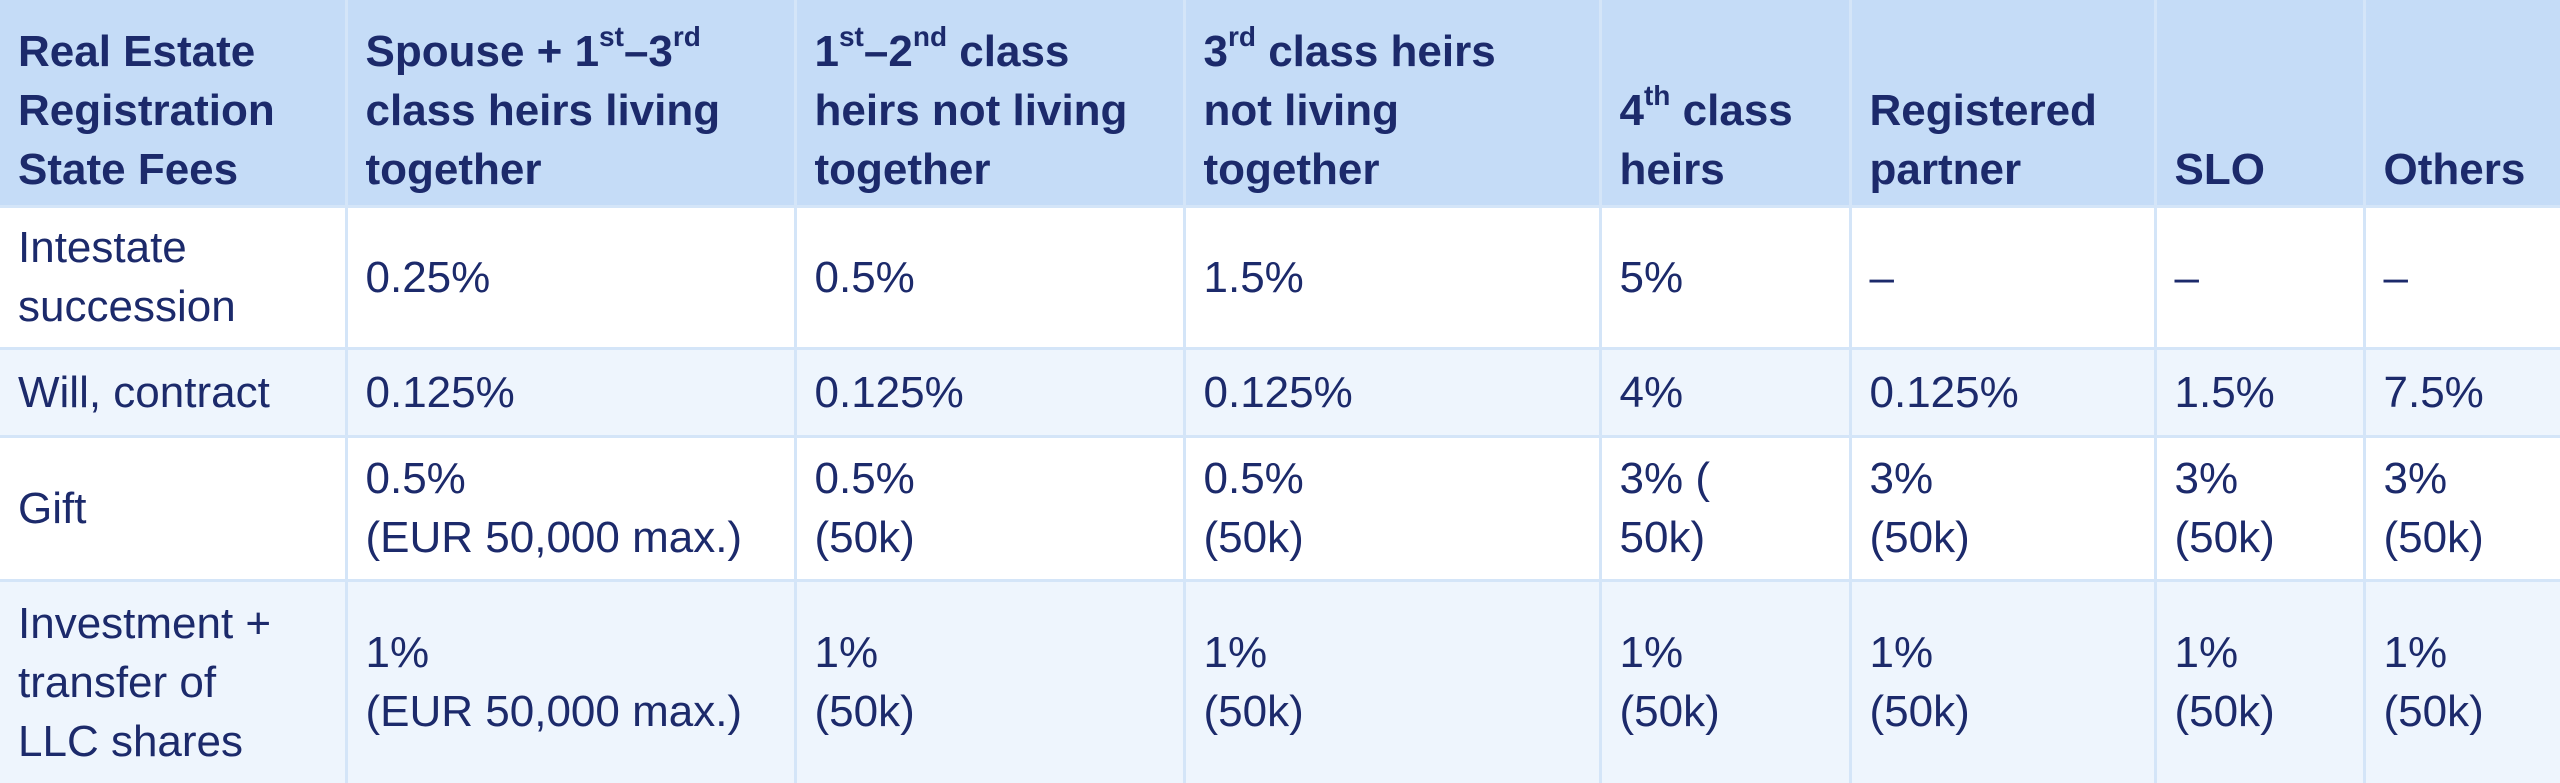  Describe the element at coordinates (173, 391) in the screenshot. I see `row-label: Will, contract` at that location.